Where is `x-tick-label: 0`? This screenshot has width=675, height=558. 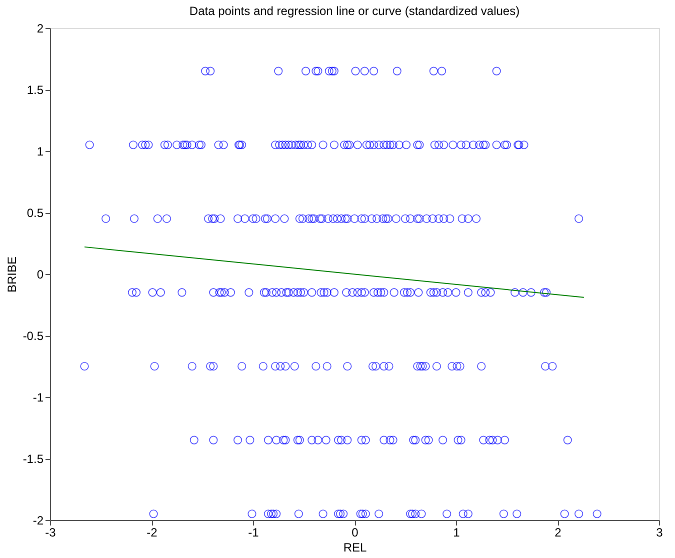
x-tick-label: 0 is located at coordinates (355, 533).